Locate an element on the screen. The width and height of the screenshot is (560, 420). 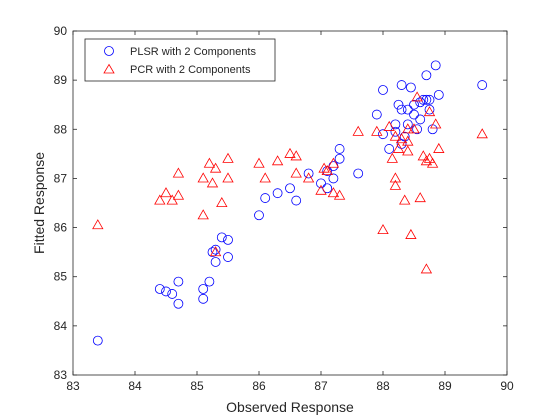
y-tick-label: 90 is located at coordinates (61, 31).